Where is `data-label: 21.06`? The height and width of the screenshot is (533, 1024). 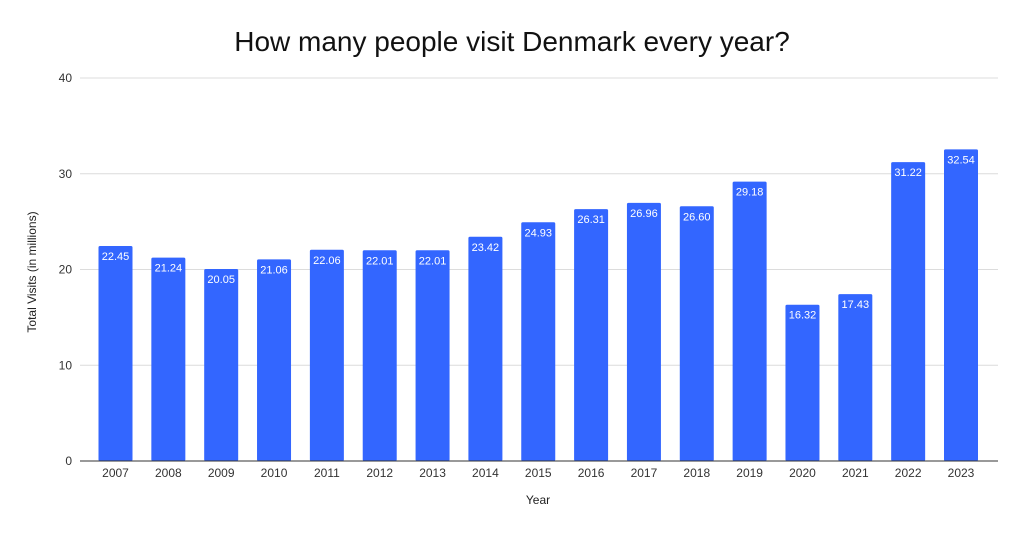
data-label: 21.06 is located at coordinates (274, 270).